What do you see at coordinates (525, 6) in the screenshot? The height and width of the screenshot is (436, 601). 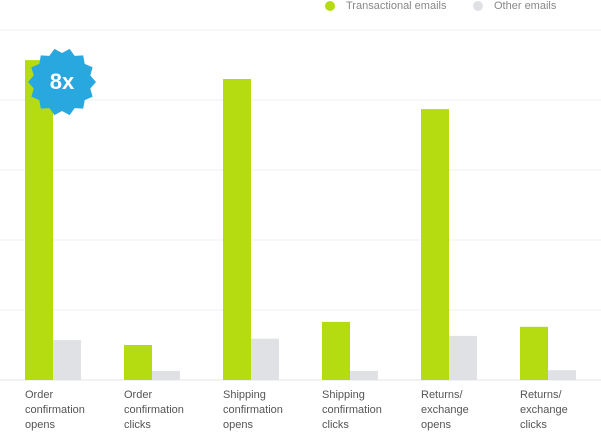 I see `legend-label: Other emails` at bounding box center [525, 6].